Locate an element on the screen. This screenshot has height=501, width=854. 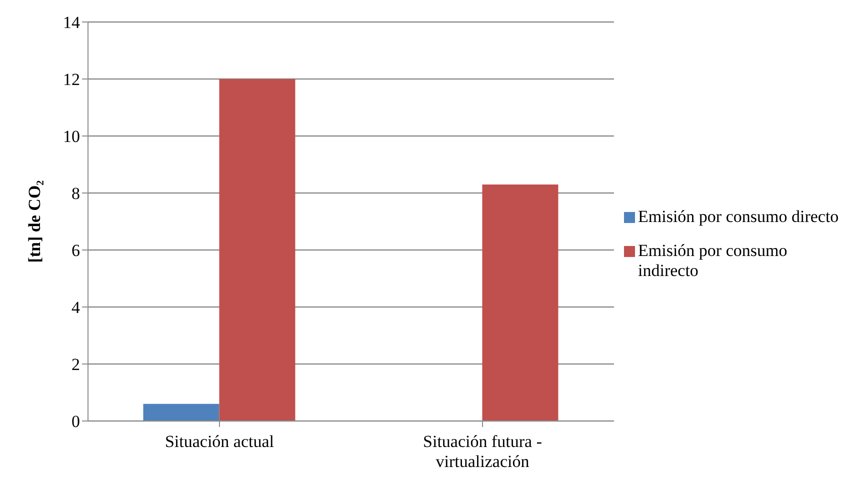
x-tick-label: Situación futura - virtualización is located at coordinates (482, 451).